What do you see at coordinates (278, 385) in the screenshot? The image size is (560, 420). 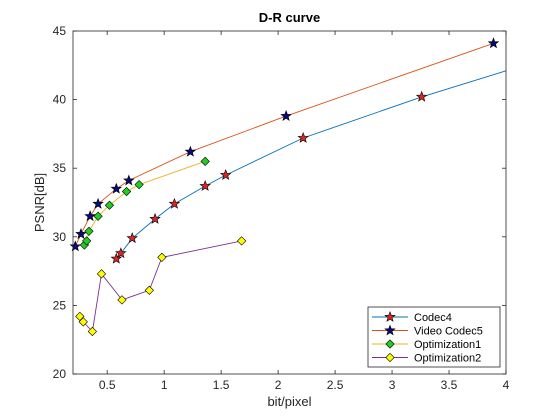 I see `x-tick-label: 2` at bounding box center [278, 385].